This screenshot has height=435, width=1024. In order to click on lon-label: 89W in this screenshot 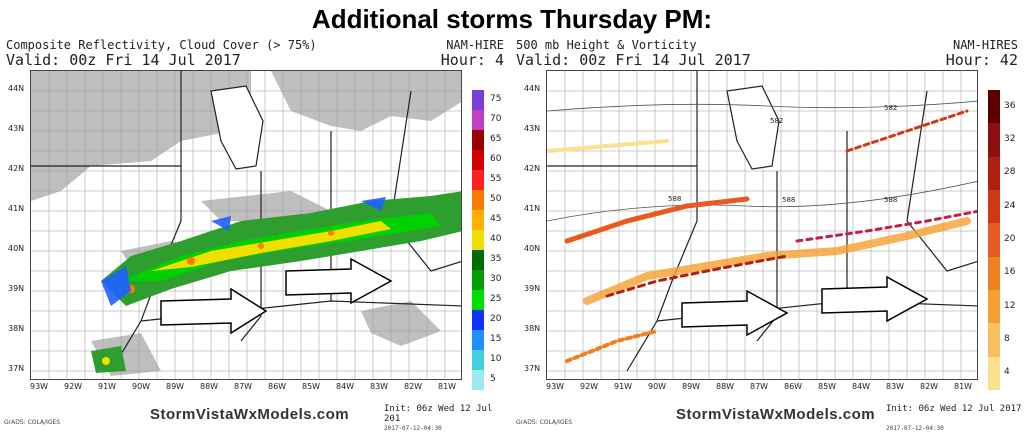, I will do `click(175, 386)`.